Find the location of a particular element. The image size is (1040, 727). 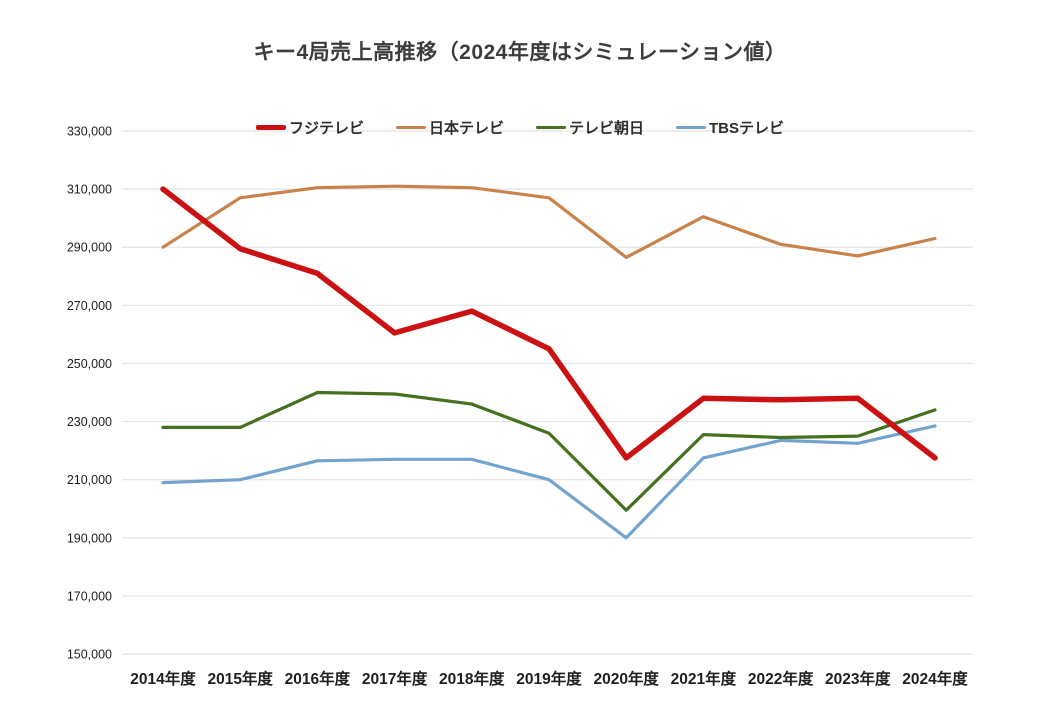

x-tick-label: 2023年度 is located at coordinates (858, 678).